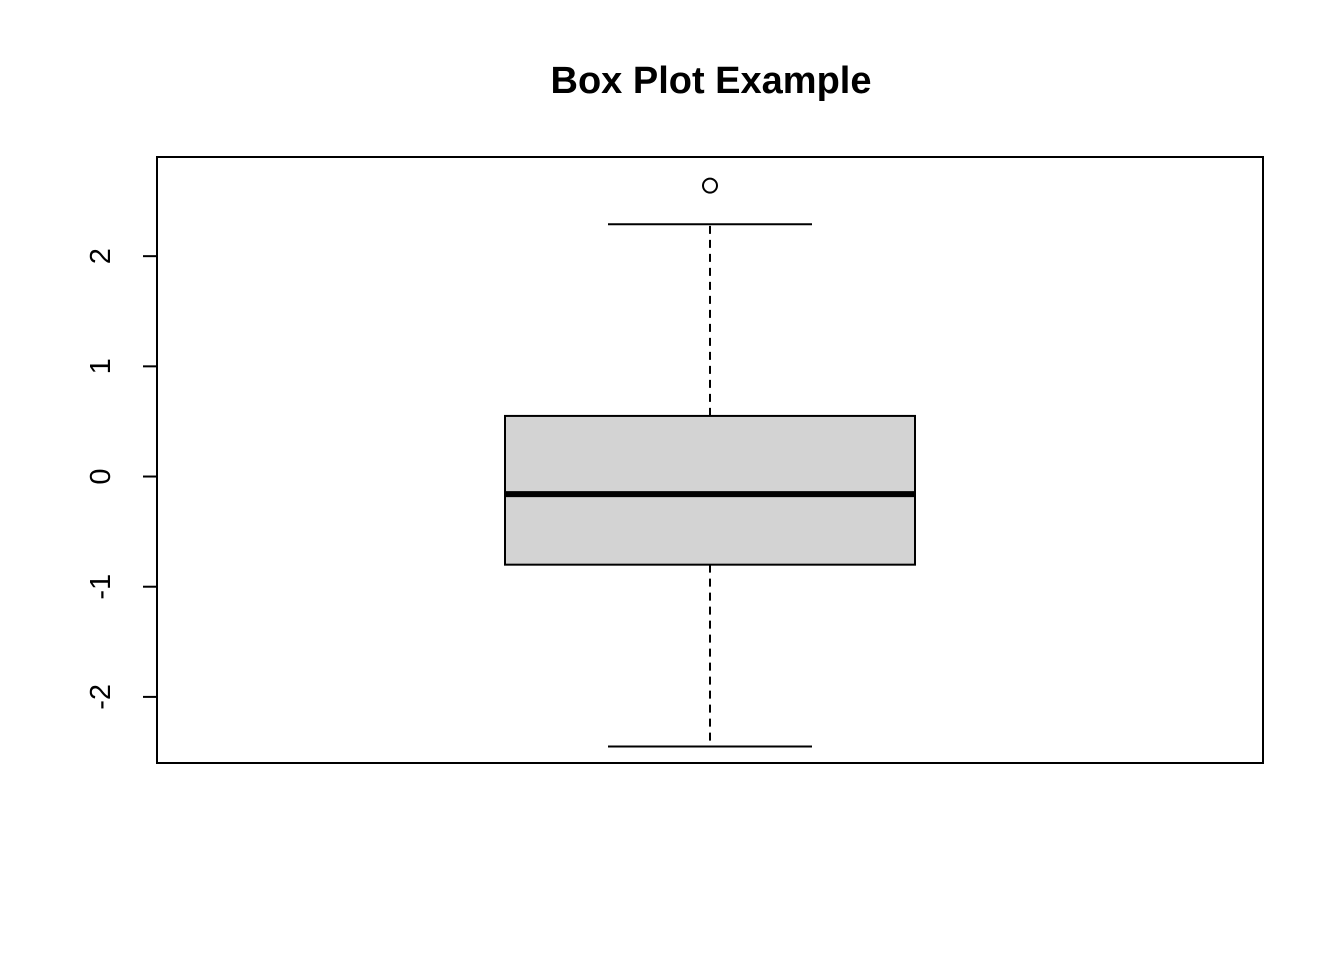 This screenshot has height=960, width=1344. Describe the element at coordinates (101, 587) in the screenshot. I see `y-tick-label: -1` at that location.